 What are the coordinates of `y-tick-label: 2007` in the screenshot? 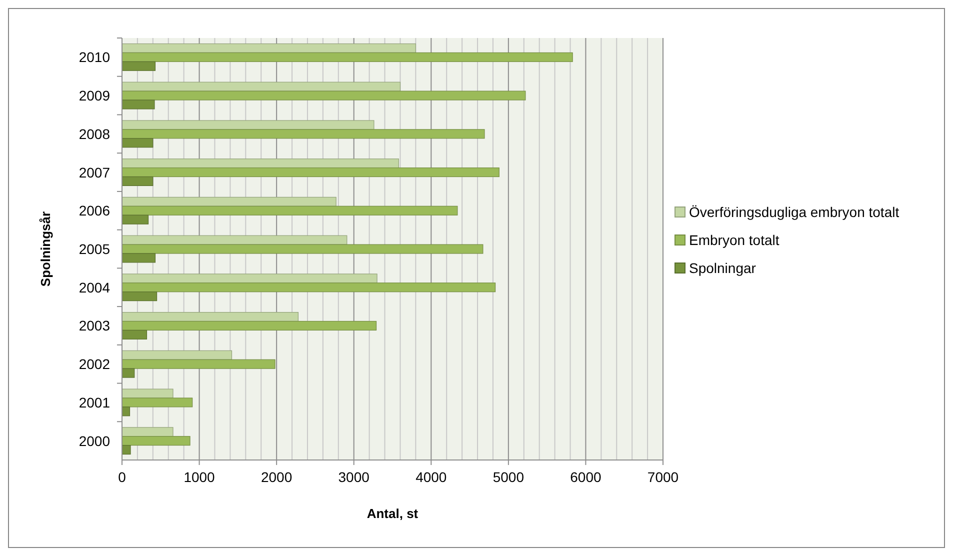 It's located at (94, 172).